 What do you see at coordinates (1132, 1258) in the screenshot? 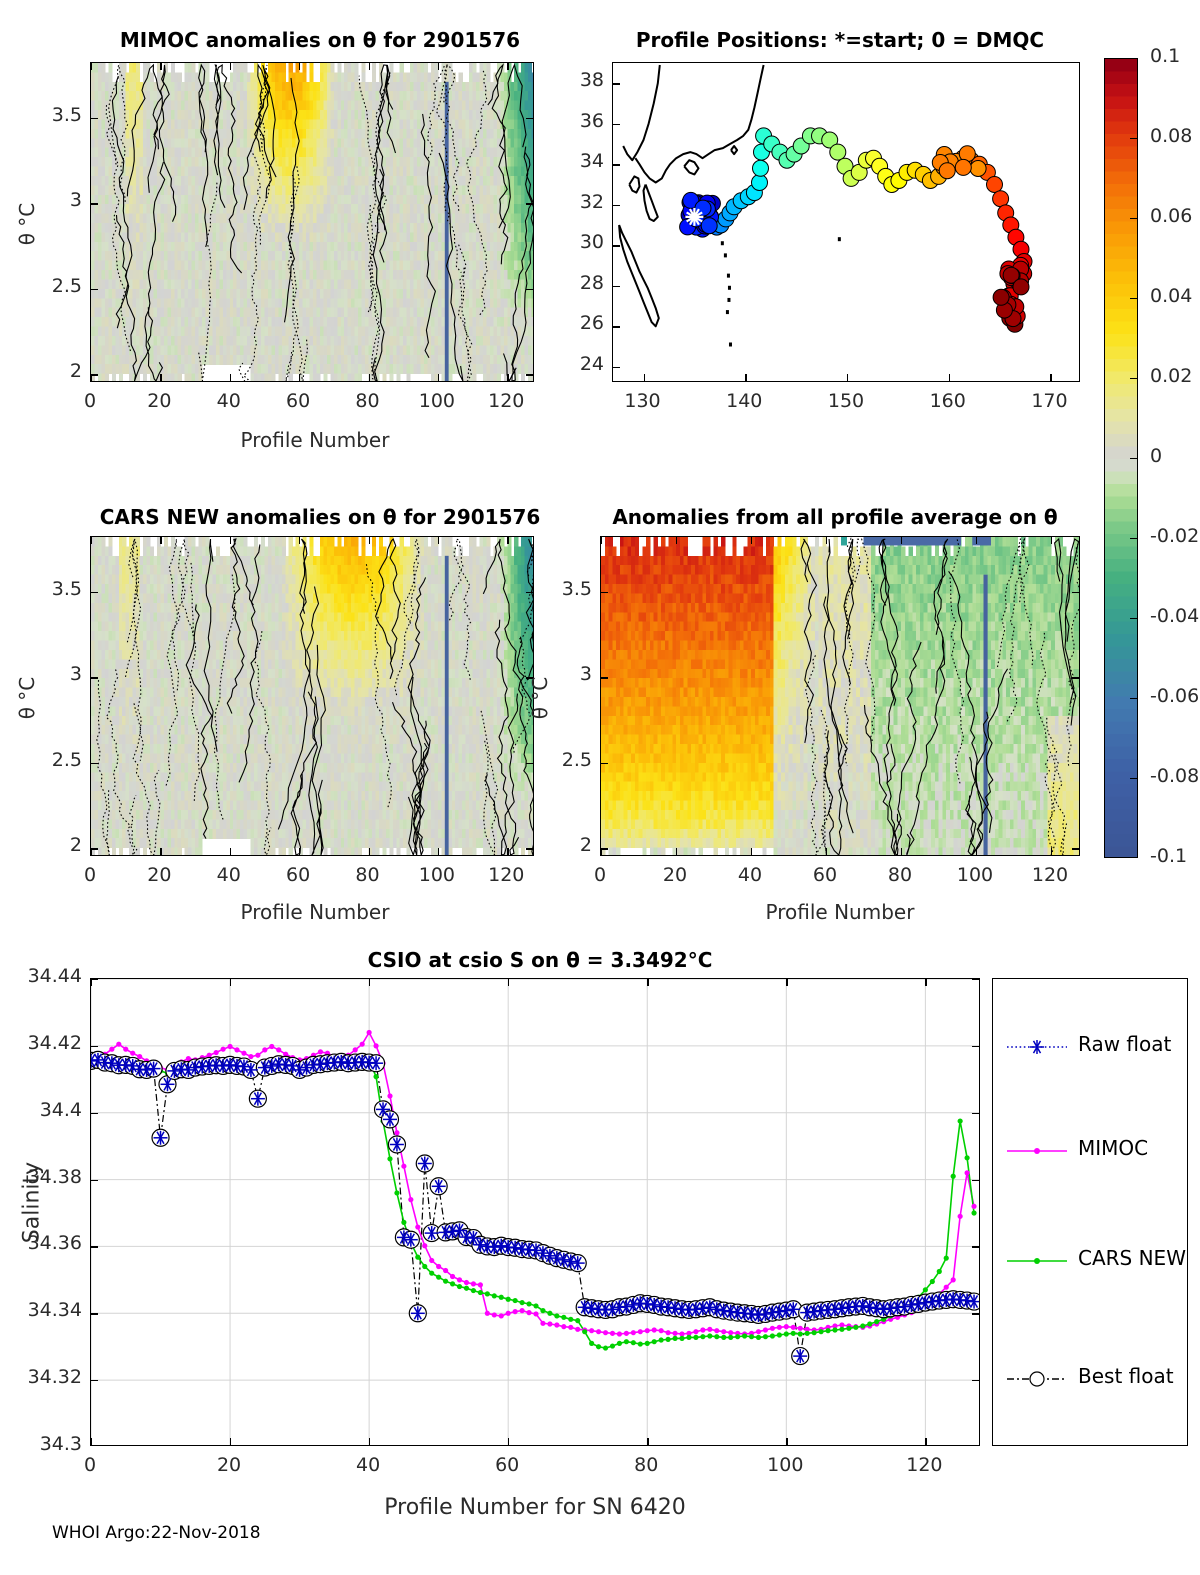
I see `legend-label: CARS NEW` at bounding box center [1132, 1258].